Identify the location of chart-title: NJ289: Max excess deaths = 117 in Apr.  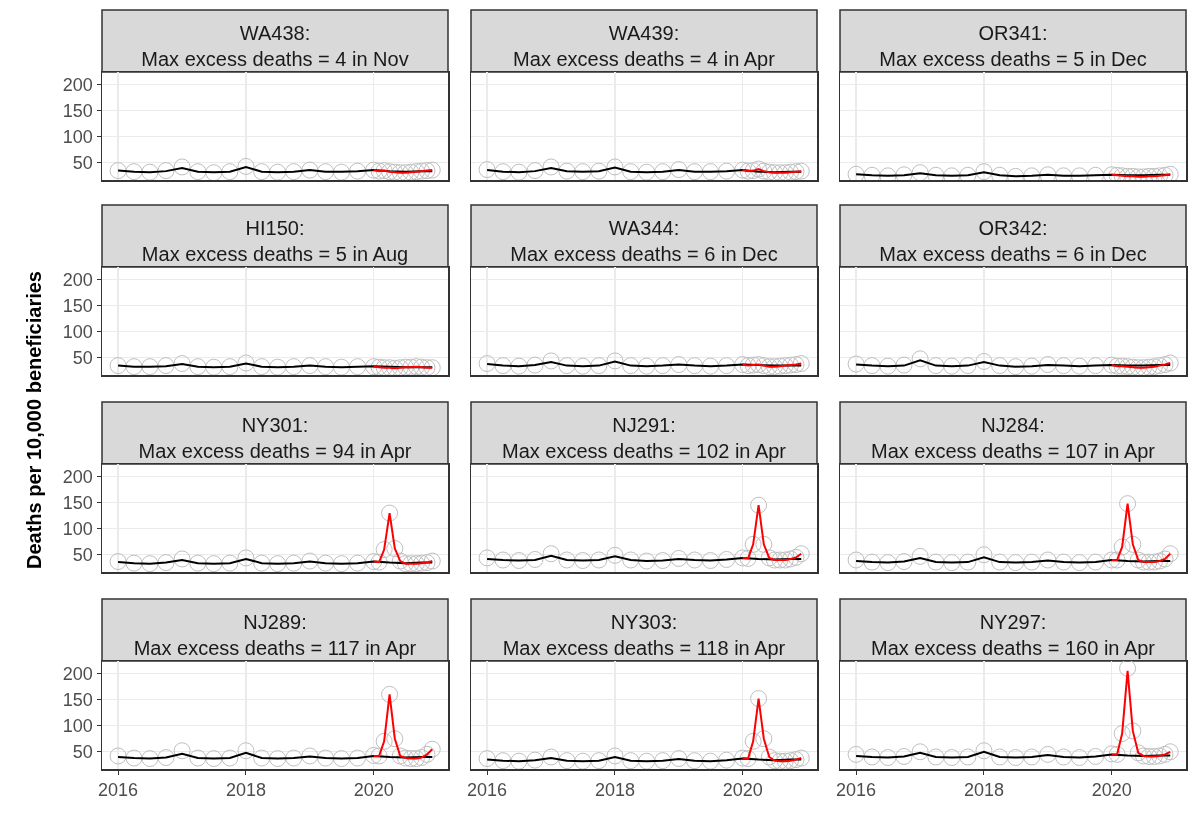
(275, 635).